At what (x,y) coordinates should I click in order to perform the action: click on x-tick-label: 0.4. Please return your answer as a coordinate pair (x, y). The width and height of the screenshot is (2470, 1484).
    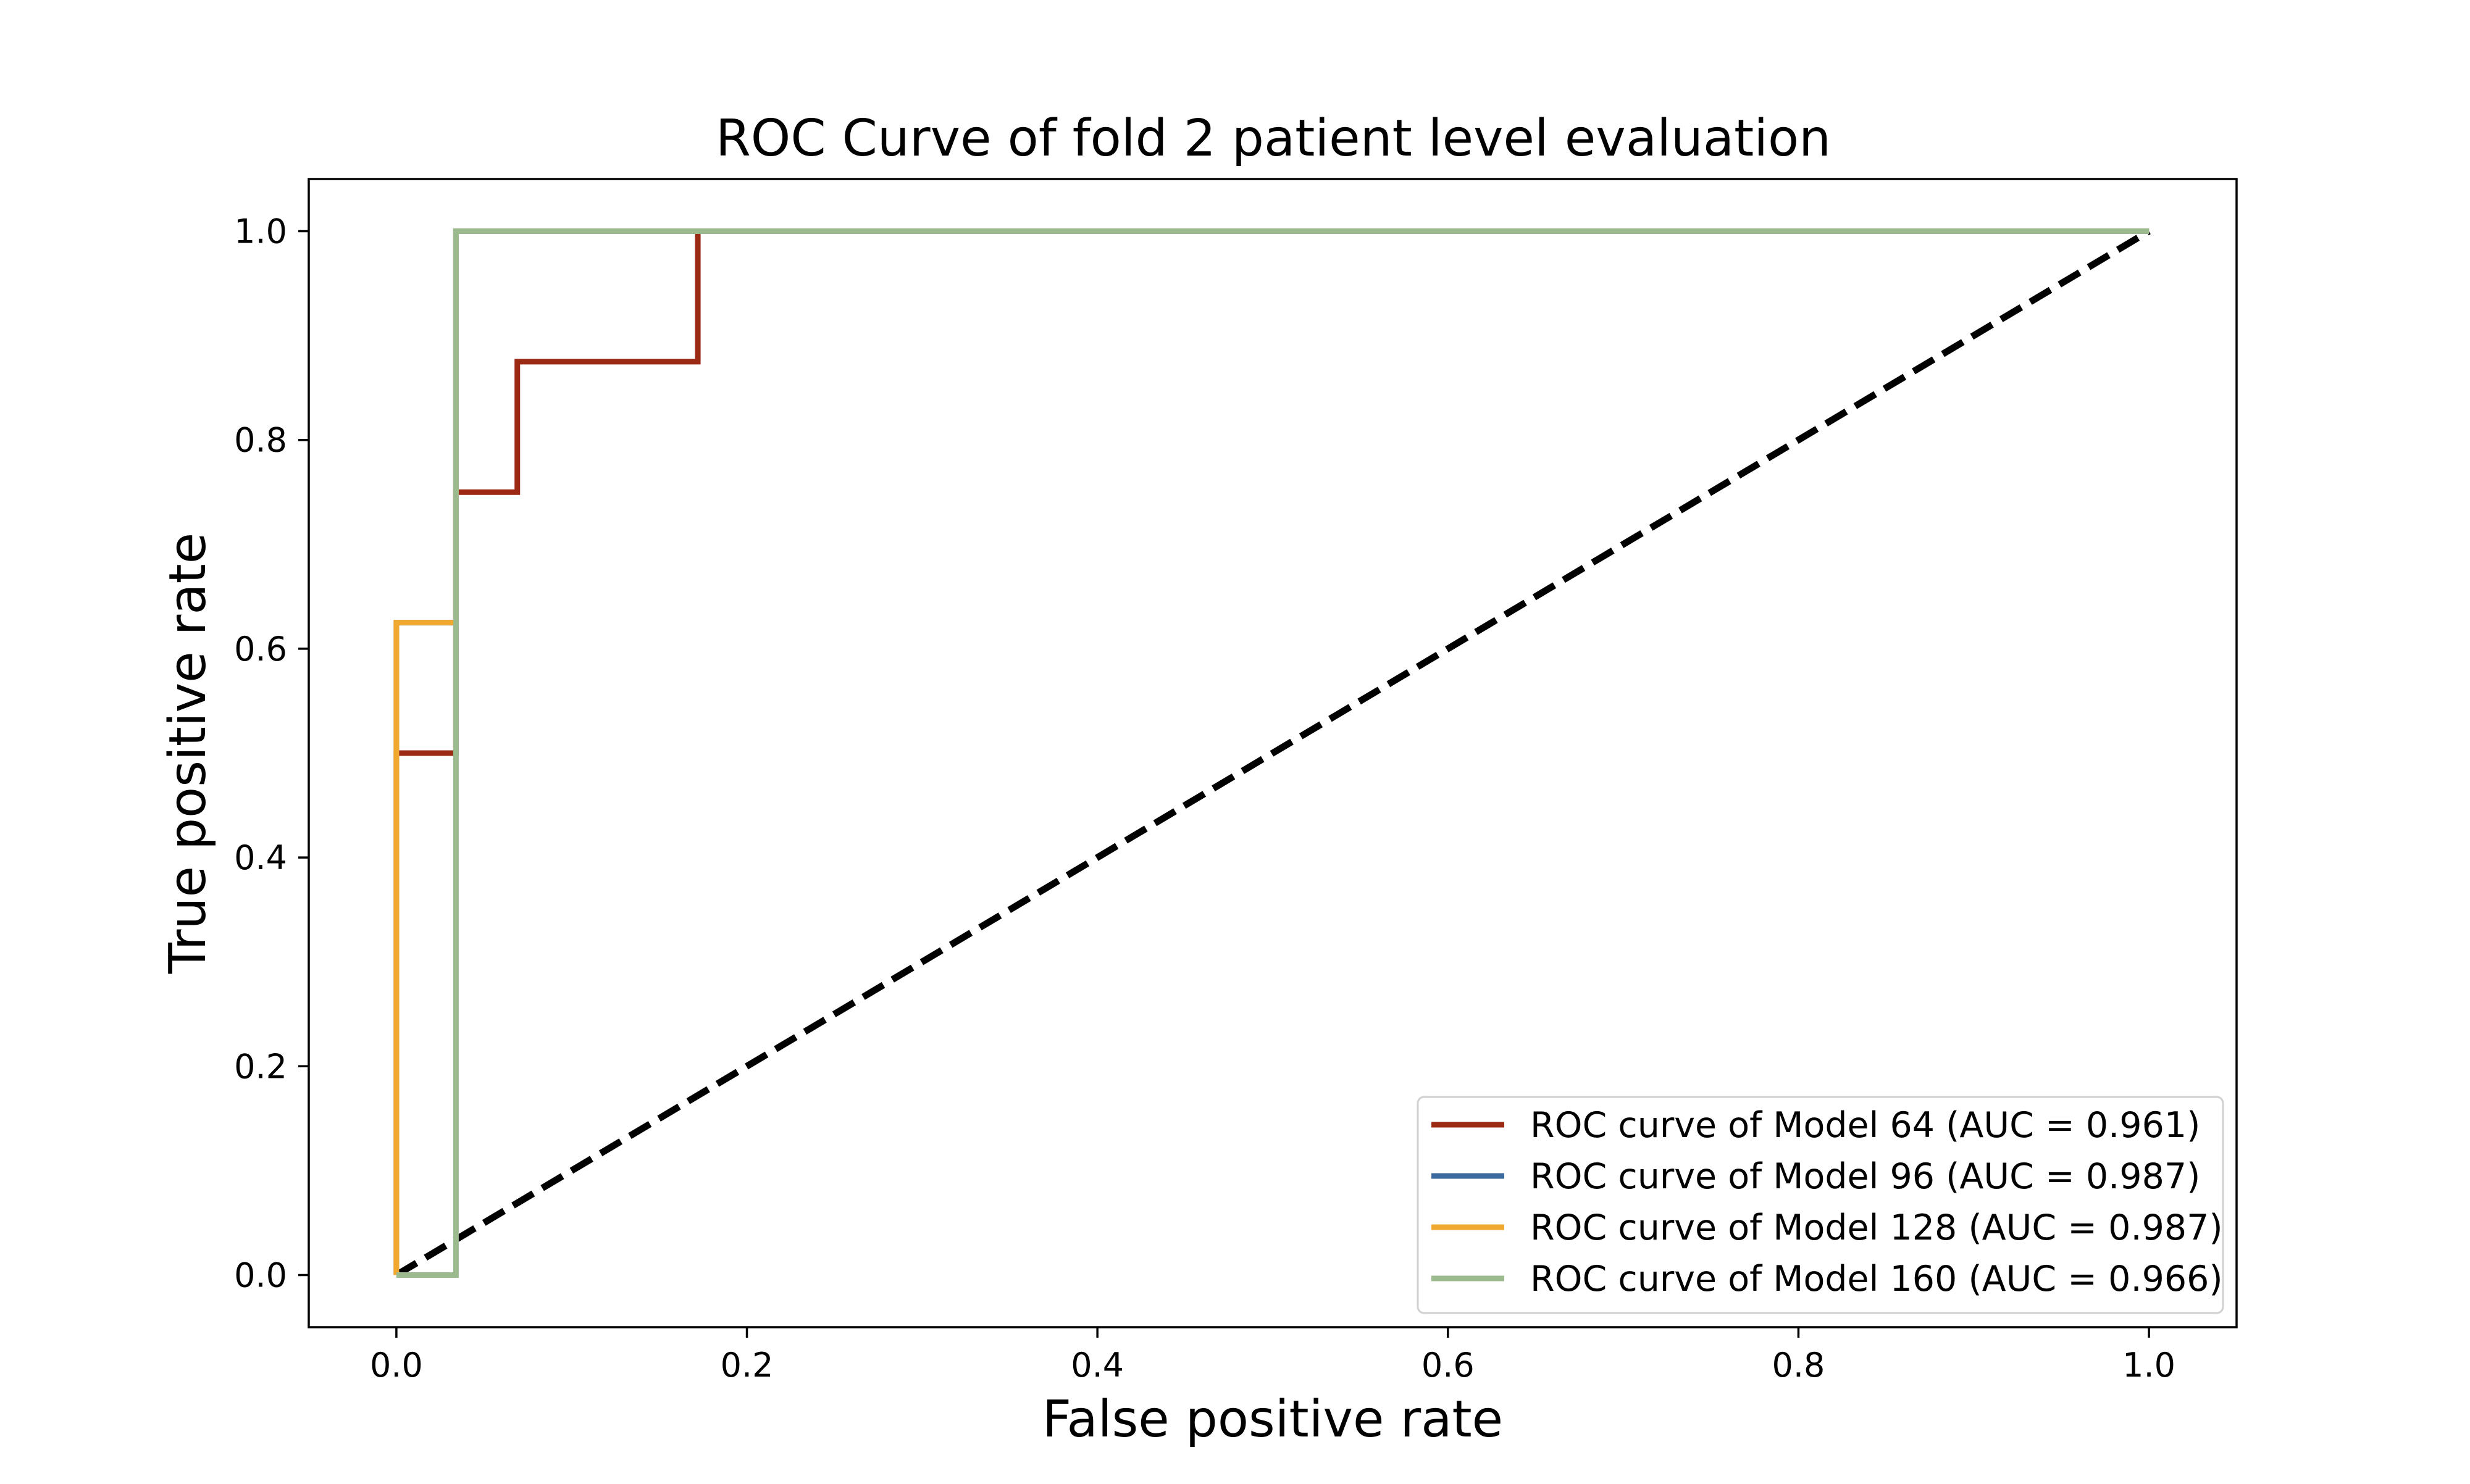
    Looking at the image, I should click on (1097, 1365).